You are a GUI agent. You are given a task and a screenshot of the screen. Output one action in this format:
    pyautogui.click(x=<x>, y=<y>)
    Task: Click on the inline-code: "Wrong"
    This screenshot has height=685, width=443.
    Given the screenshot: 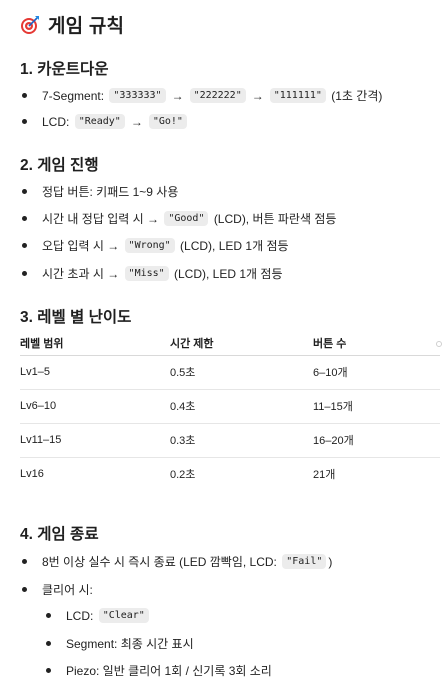 What is the action you would take?
    pyautogui.click(x=149, y=245)
    